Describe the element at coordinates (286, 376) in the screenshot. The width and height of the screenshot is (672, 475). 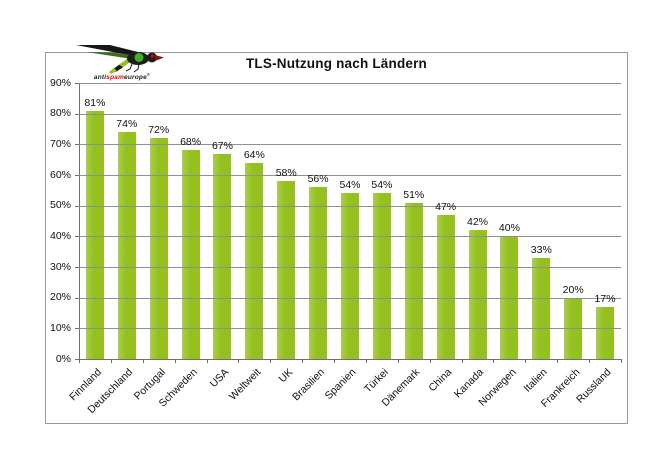
I see `x-axis-label-UK: UK` at that location.